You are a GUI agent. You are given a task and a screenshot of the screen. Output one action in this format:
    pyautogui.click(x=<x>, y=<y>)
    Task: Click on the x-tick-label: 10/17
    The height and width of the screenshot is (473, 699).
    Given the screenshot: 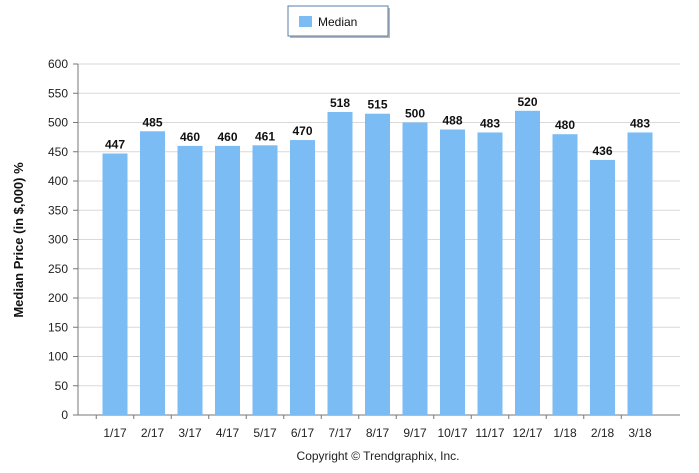 What is the action you would take?
    pyautogui.click(x=452, y=433)
    